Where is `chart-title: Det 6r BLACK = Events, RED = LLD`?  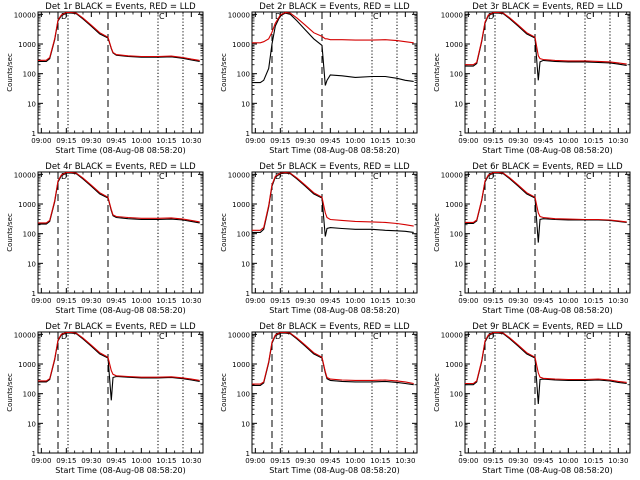 chart-title: Det 6r BLACK = Events, RED = LLD is located at coordinates (547, 167).